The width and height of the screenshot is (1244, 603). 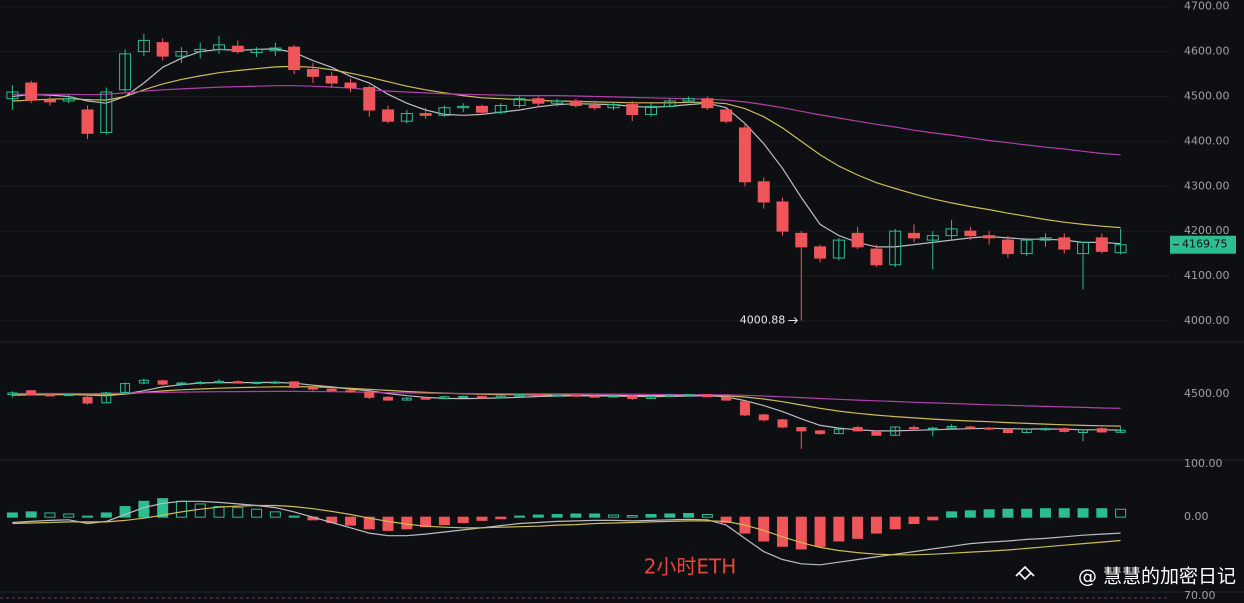 I want to click on low-arrow, so click(x=793, y=320).